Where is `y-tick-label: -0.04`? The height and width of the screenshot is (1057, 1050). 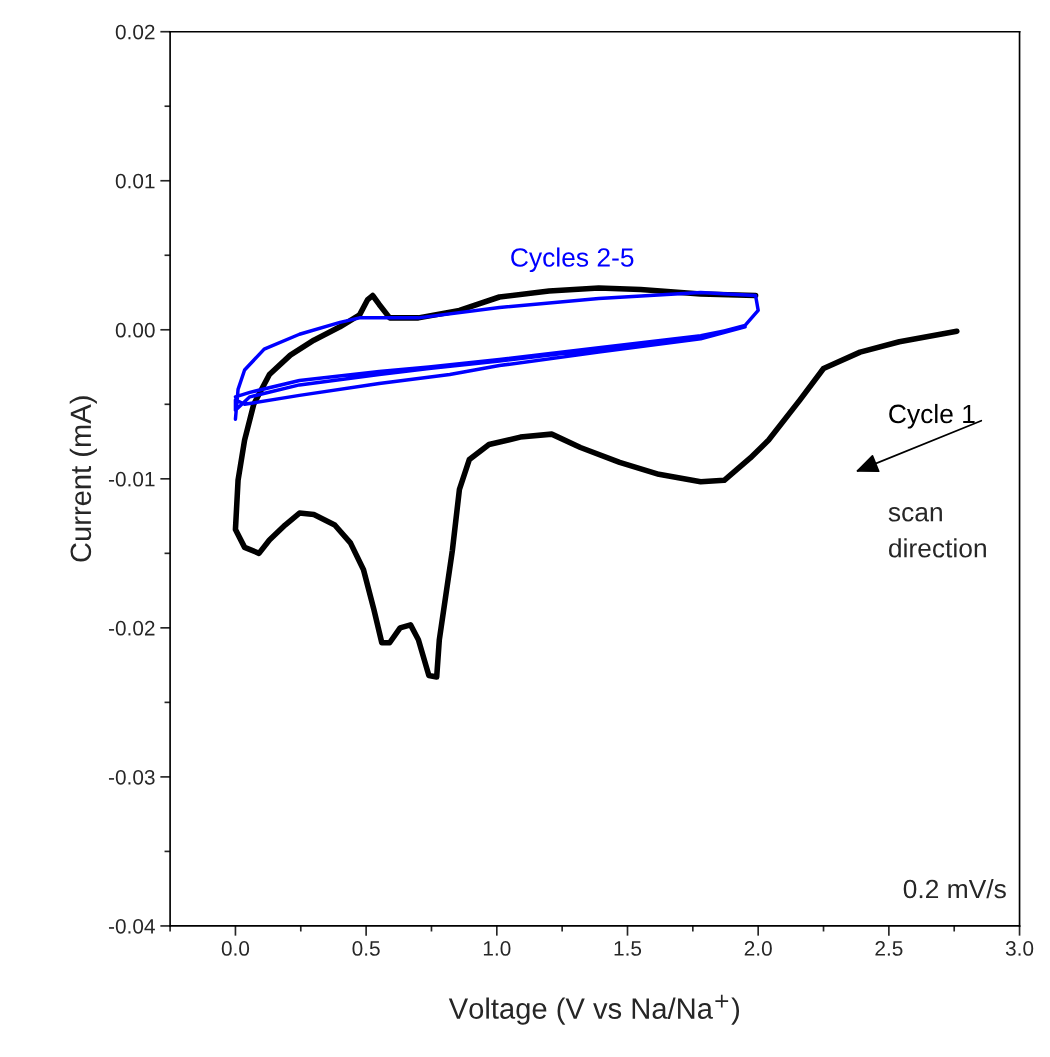 y-tick-label: -0.04 is located at coordinates (131, 926).